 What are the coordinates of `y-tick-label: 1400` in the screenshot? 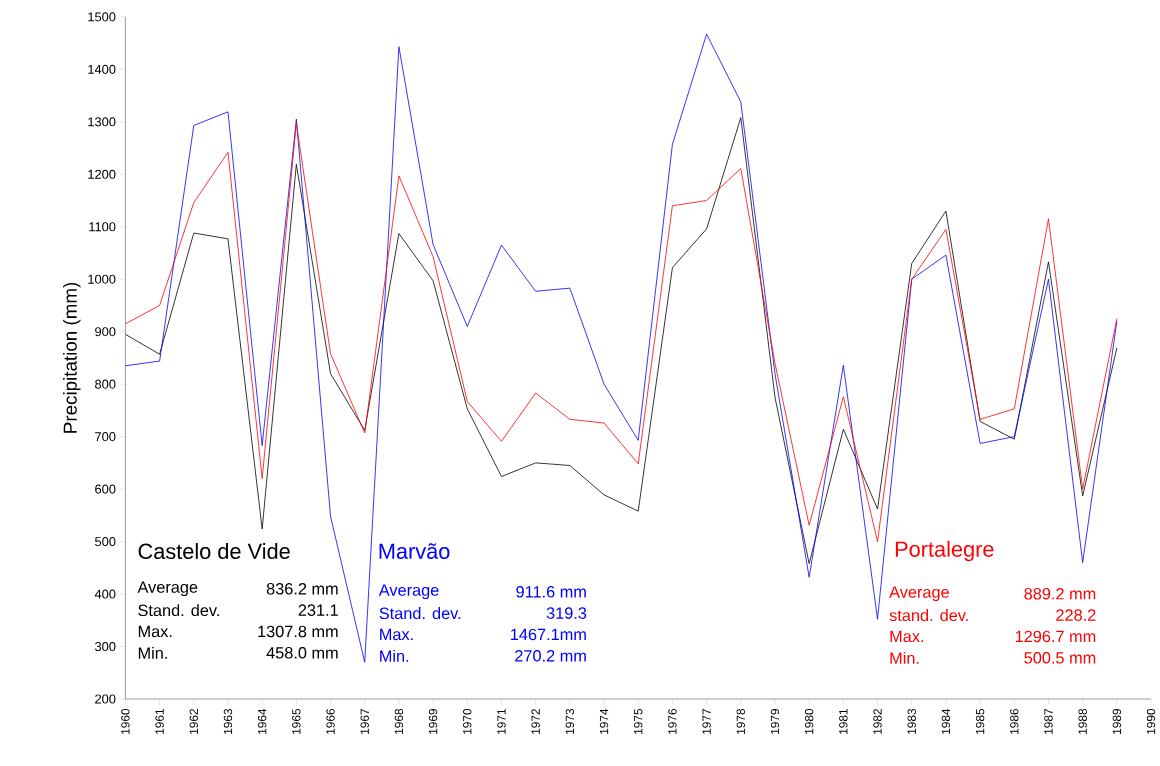 It's located at (102, 70).